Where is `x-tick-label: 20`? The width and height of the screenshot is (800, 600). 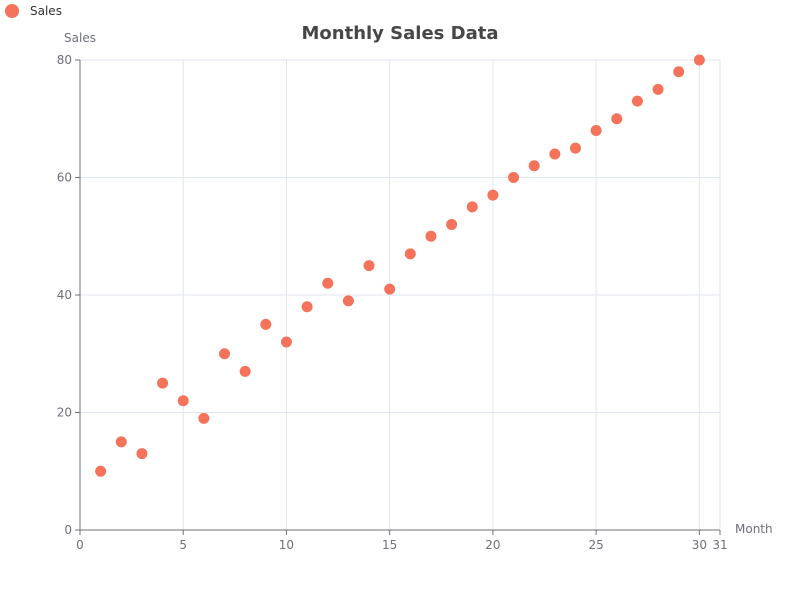 x-tick-label: 20 is located at coordinates (492, 545).